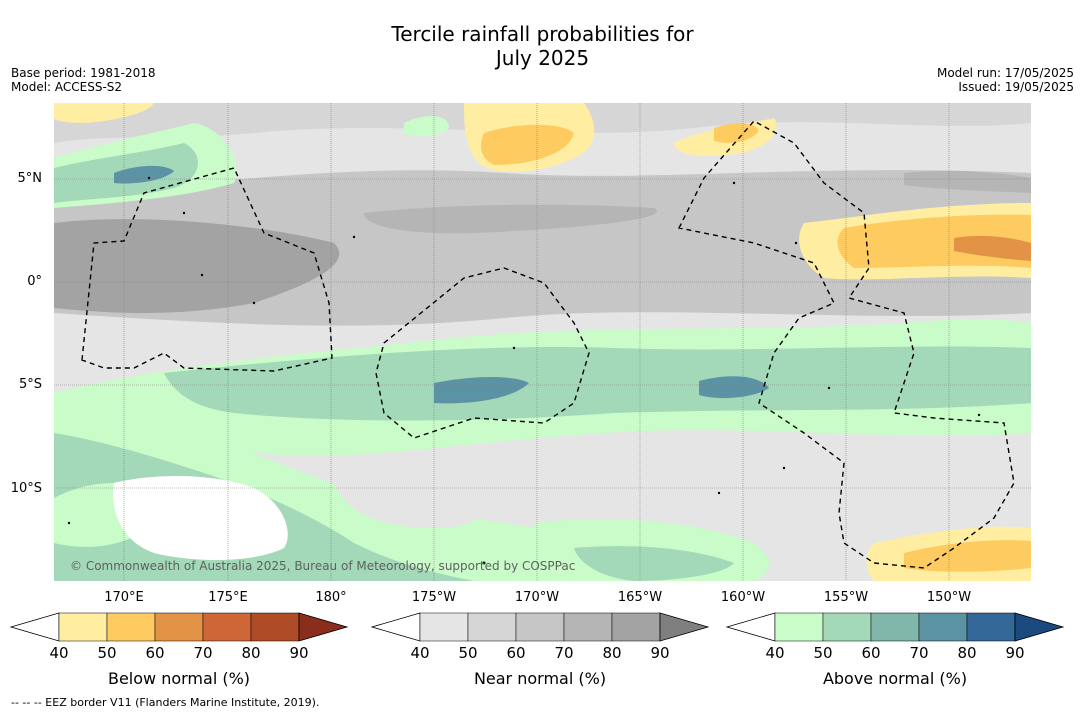 The image size is (1085, 713). What do you see at coordinates (434, 597) in the screenshot?
I see `lon-label-175w: 175°W` at bounding box center [434, 597].